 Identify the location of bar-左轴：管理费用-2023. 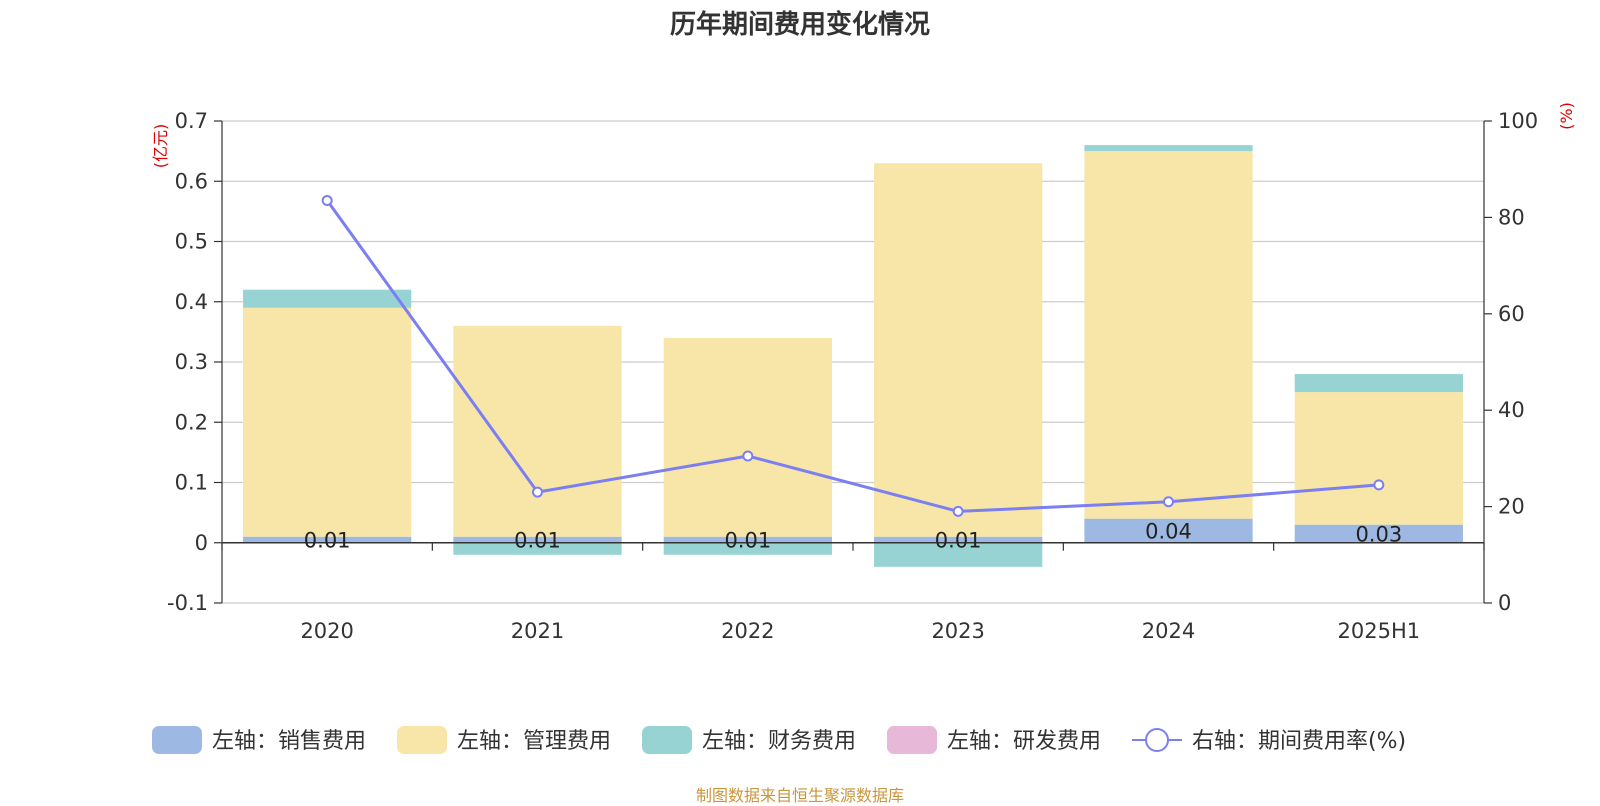
(958, 350).